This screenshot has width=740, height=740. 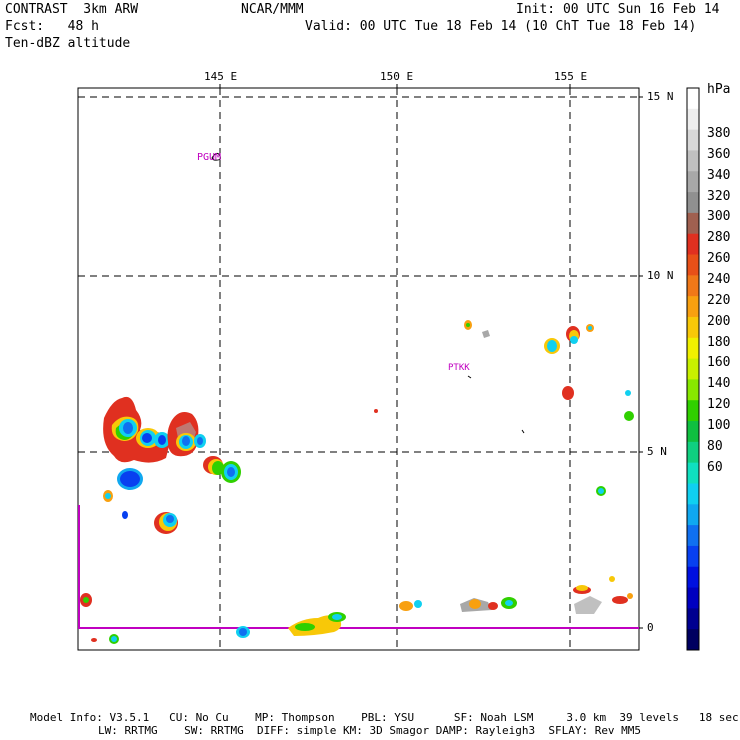 I want to click on colorbar-label: 260, so click(x=719, y=259).